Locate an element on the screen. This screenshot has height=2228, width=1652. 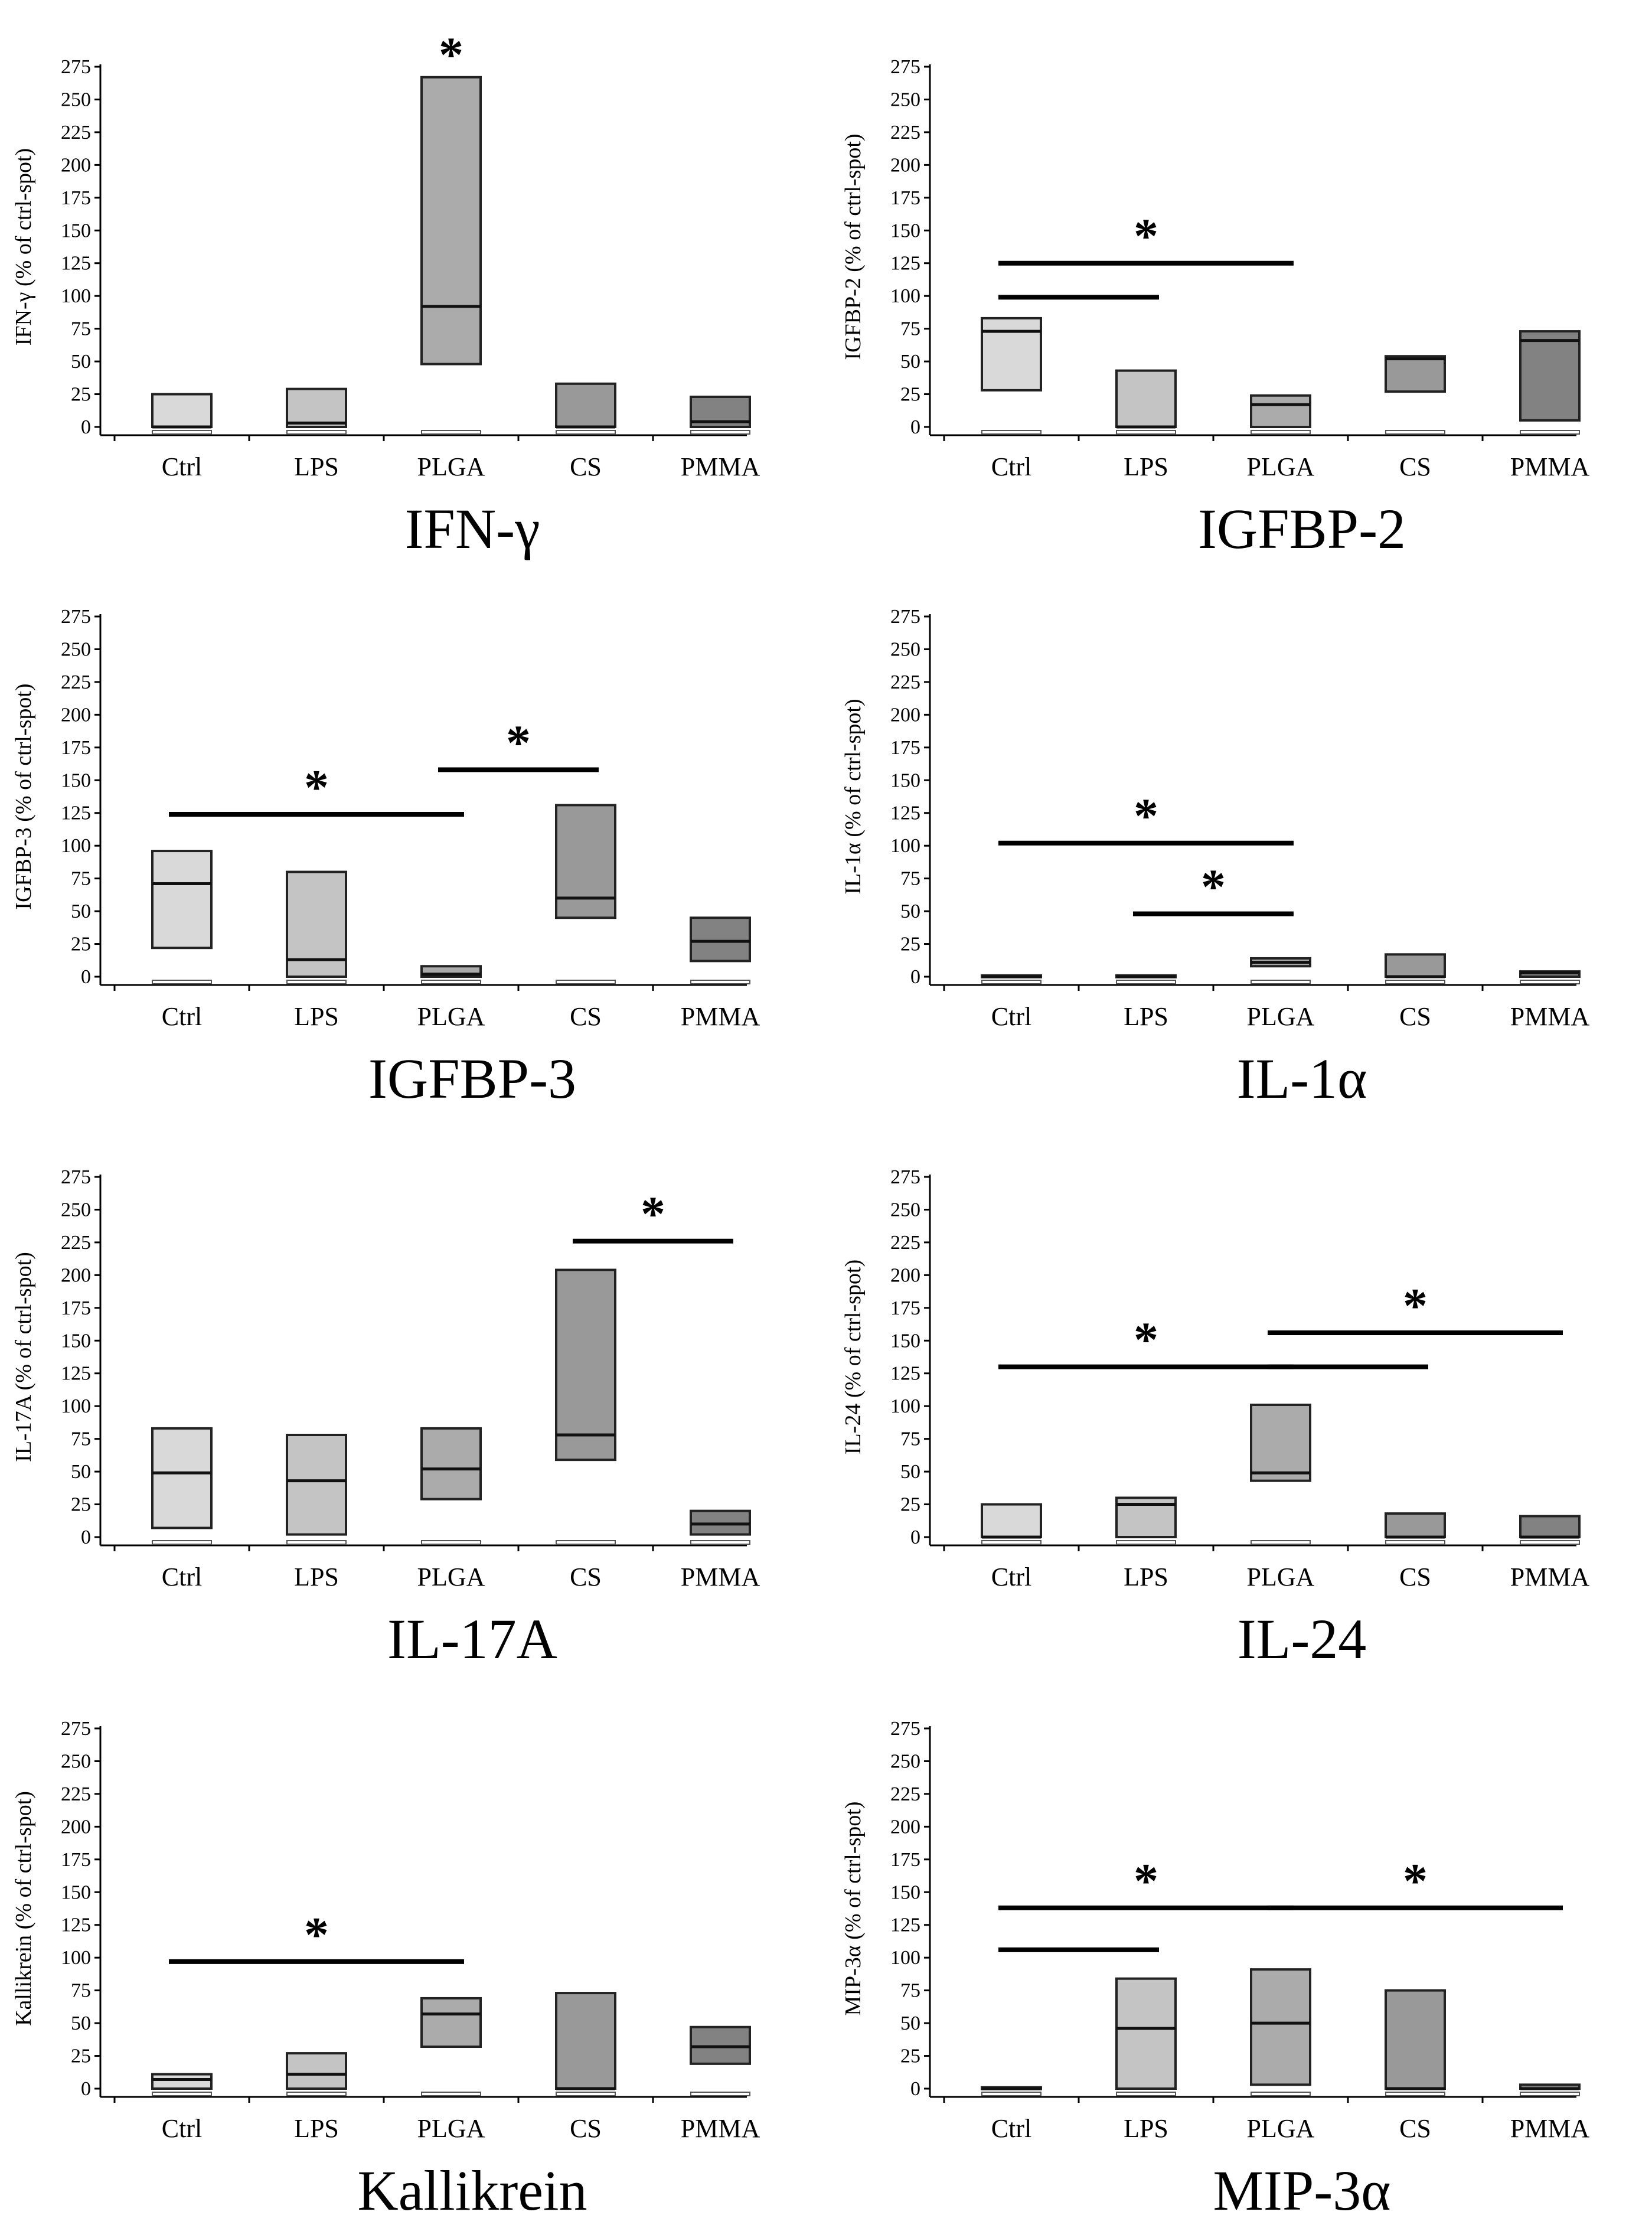
y-tick-label: 25 is located at coordinates (910, 395).